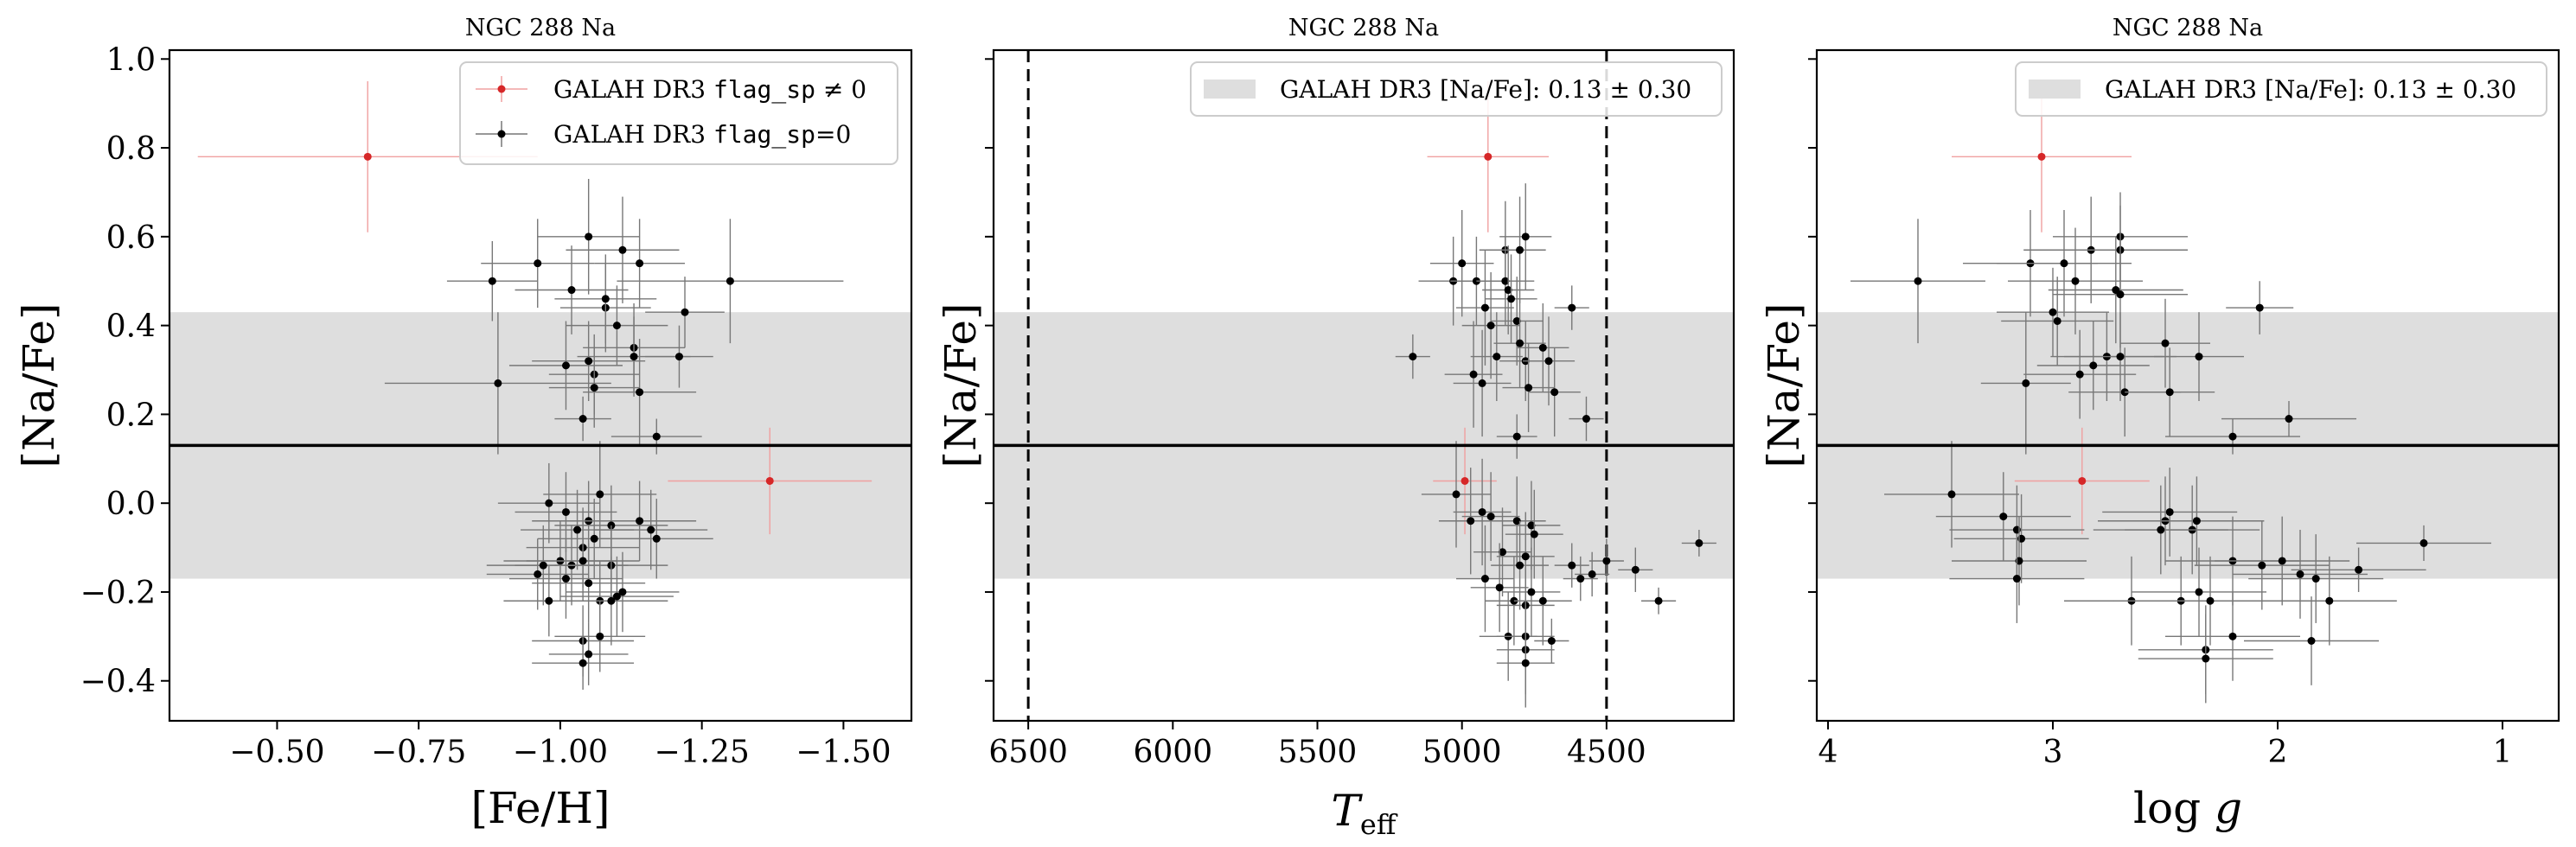  Describe the element at coordinates (1462, 752) in the screenshot. I see `x-tick-label: 5000` at that location.